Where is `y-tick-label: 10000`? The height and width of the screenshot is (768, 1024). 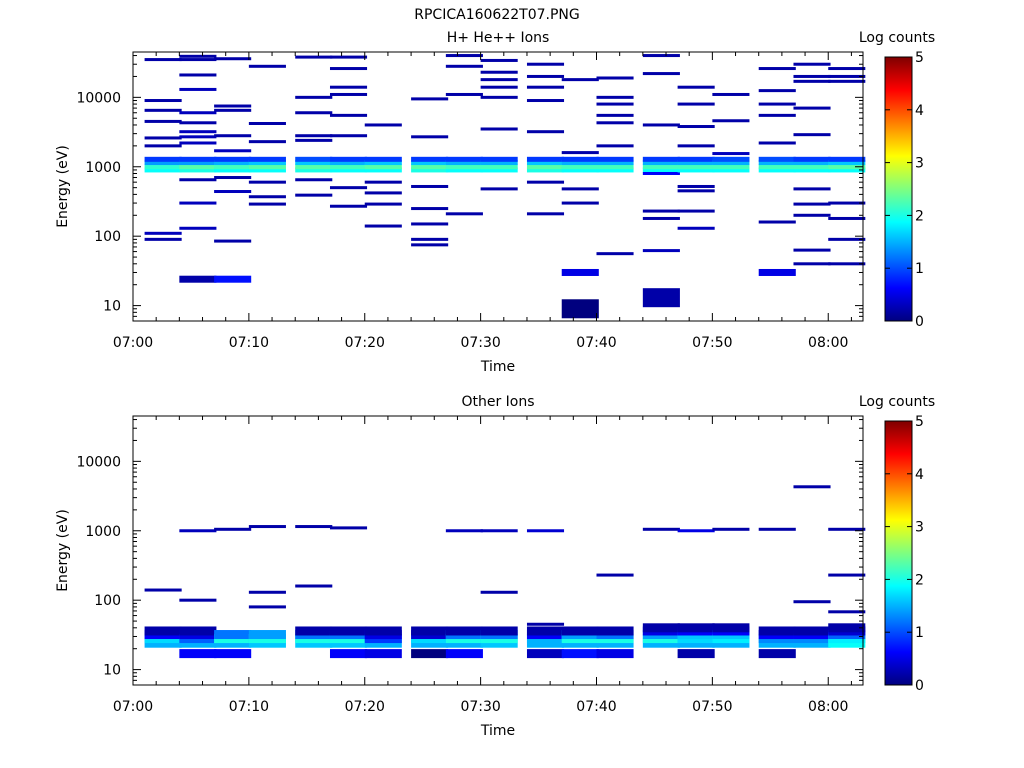 y-tick-label: 10000 is located at coordinates (98, 98).